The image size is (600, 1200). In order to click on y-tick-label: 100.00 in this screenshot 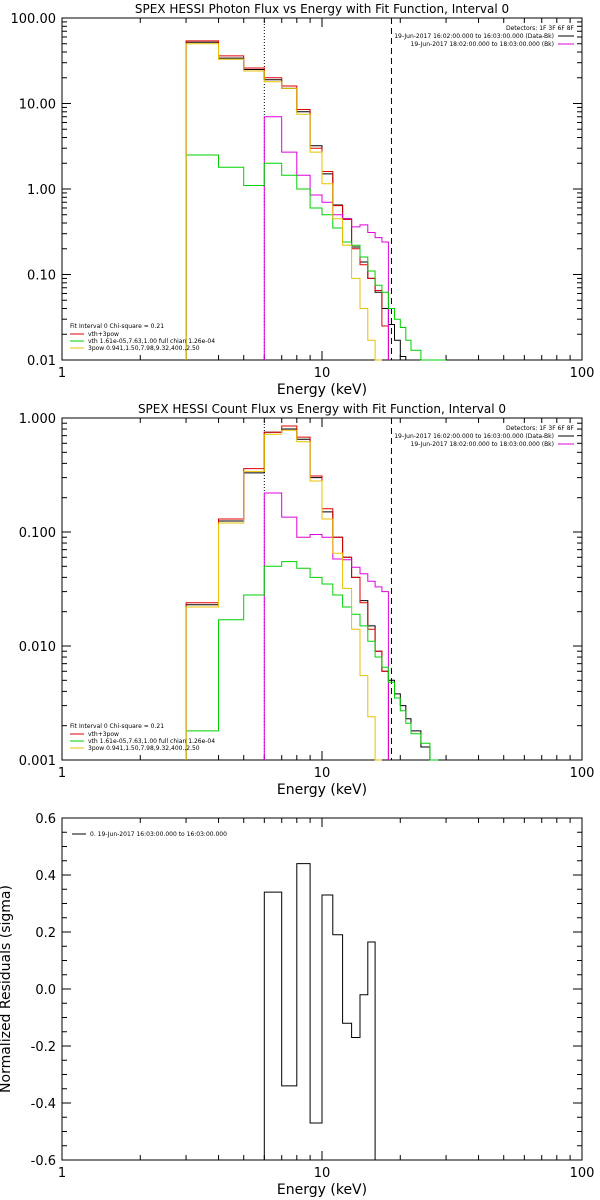, I will do `click(34, 19)`.